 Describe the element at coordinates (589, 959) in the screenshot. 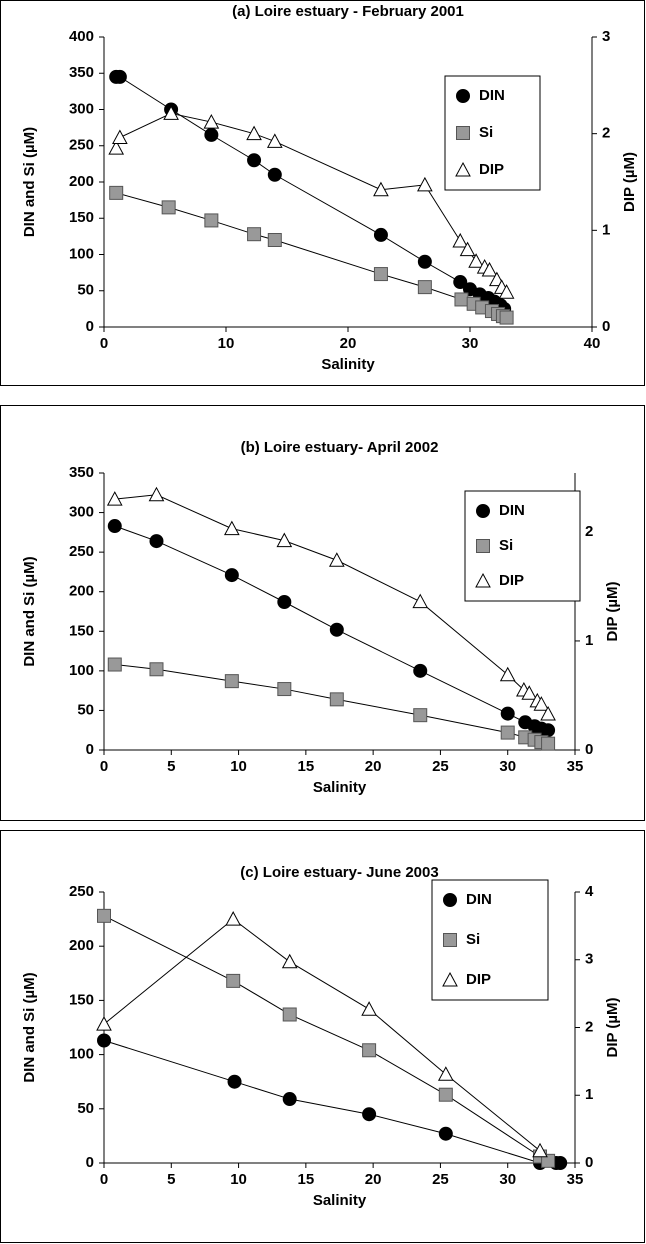

I see `y2-tick-label: 3` at that location.